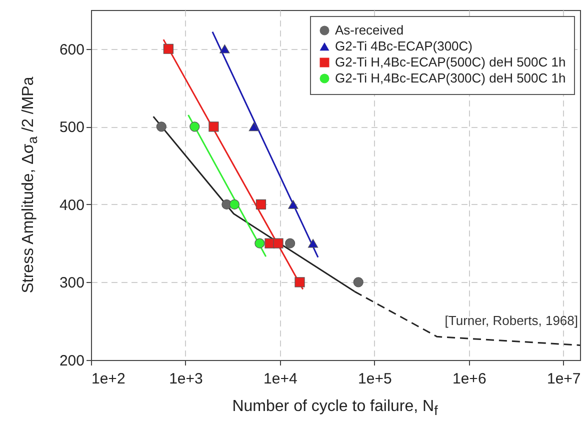  I want to click on legend-label: G2-Ti H,4Bc-ECAP(500C) deH 500C 1h, so click(450, 62).